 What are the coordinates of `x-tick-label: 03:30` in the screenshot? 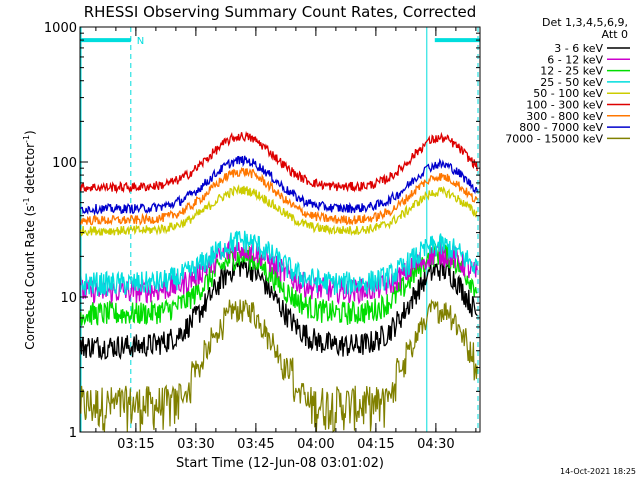 It's located at (195, 444).